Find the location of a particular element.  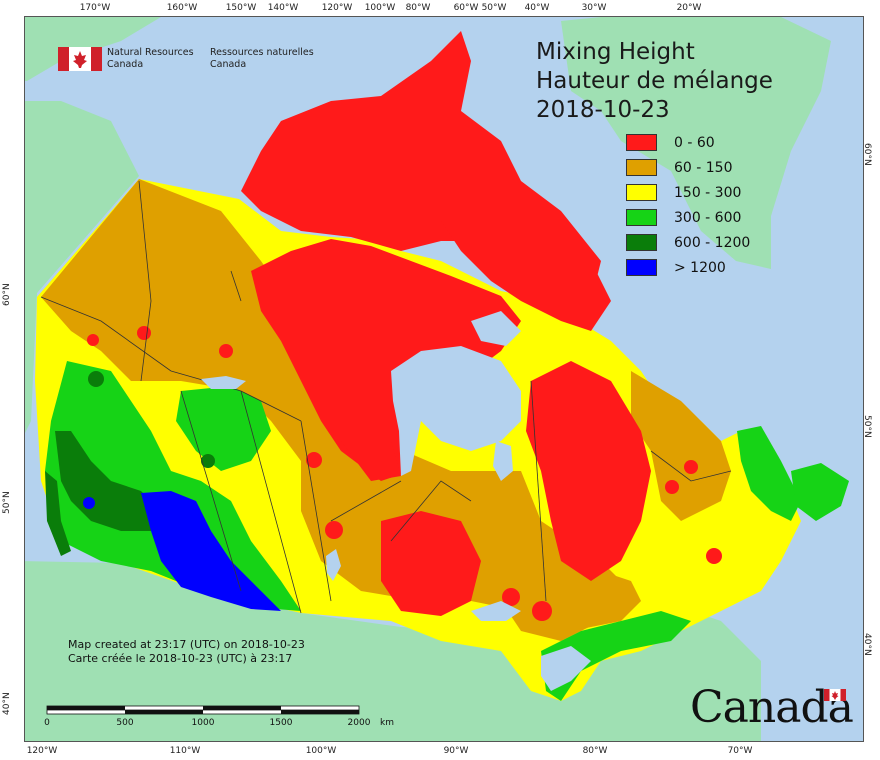

foxe-basin is located at coordinates (496, 328).